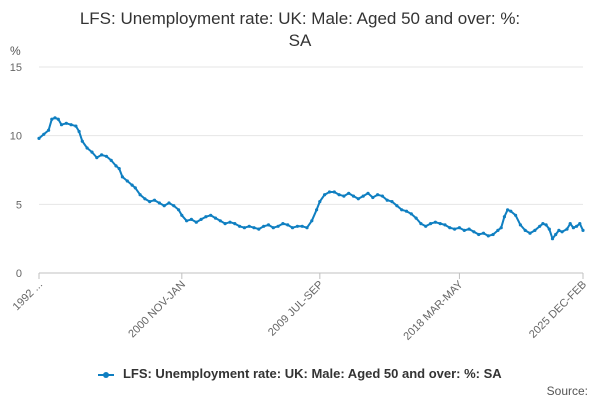 This screenshot has width=600, height=400. I want to click on source-label: Source:, so click(567, 391).